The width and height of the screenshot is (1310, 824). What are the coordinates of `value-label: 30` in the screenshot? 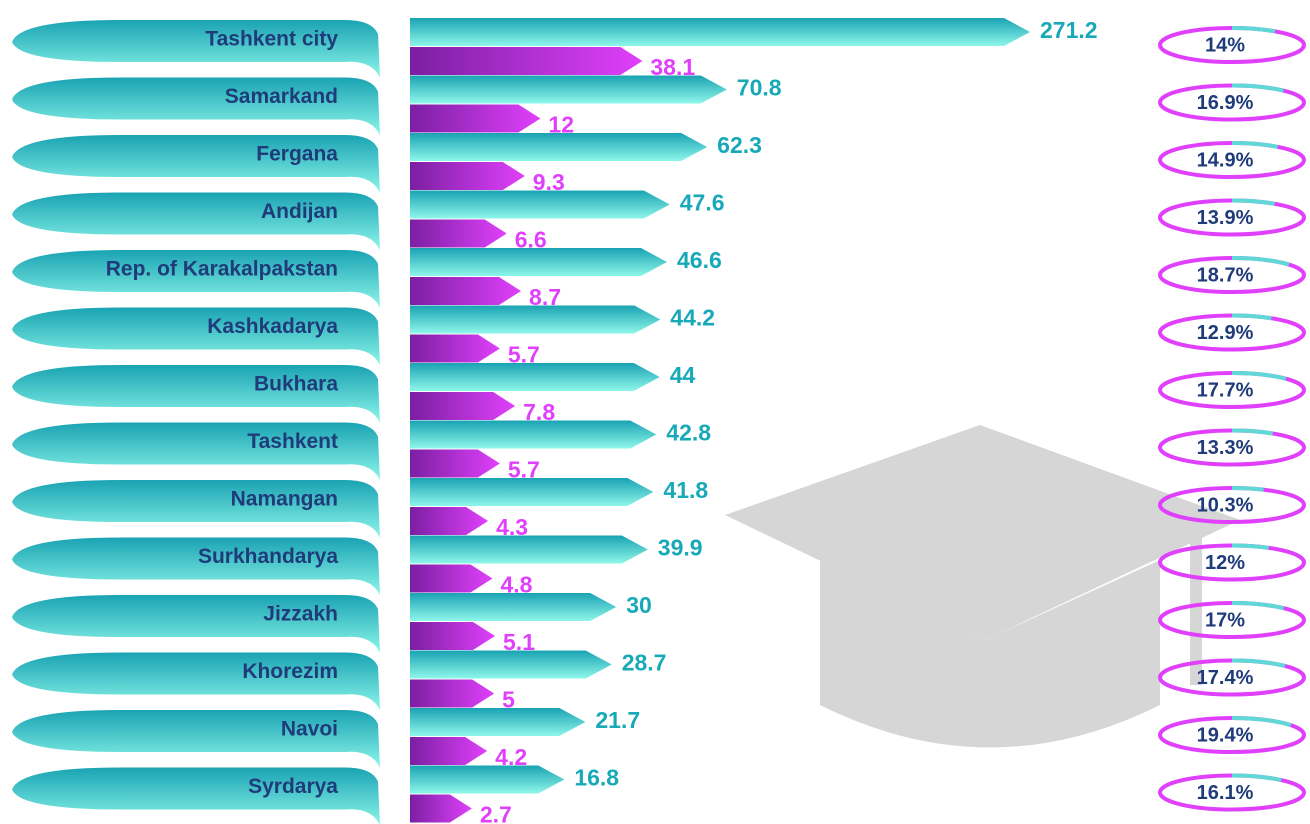 It's located at (639, 605).